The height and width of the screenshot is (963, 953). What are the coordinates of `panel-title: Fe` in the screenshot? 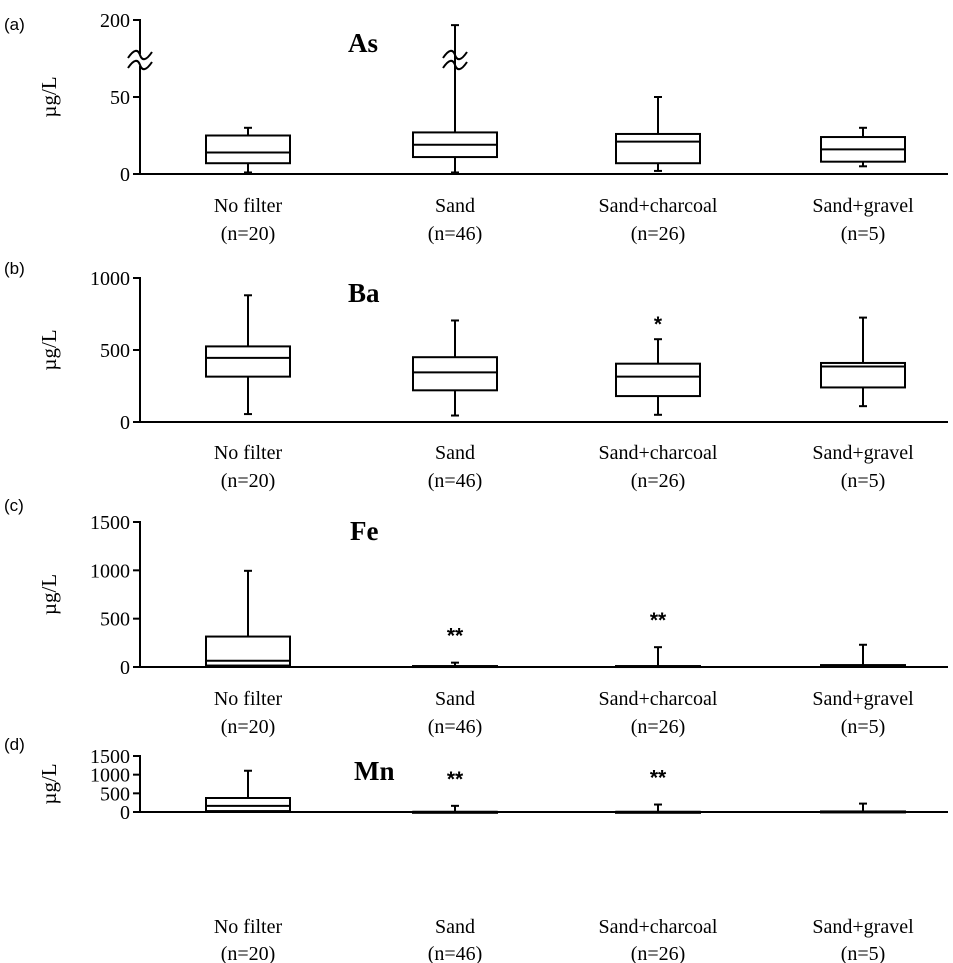 It's located at (364, 531).